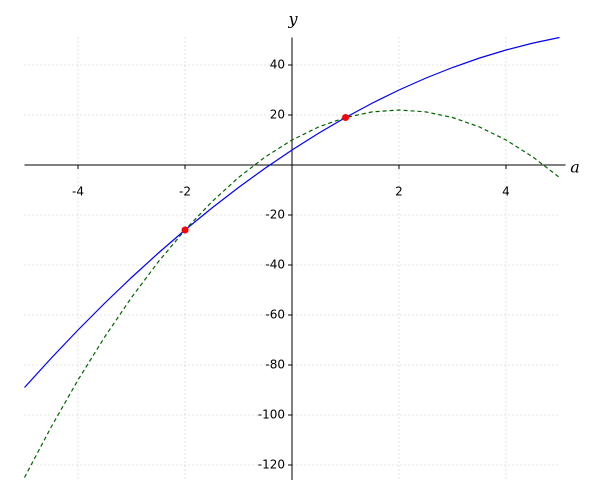 Image resolution: width=600 pixels, height=500 pixels. I want to click on x-axis-title: a, so click(575, 167).